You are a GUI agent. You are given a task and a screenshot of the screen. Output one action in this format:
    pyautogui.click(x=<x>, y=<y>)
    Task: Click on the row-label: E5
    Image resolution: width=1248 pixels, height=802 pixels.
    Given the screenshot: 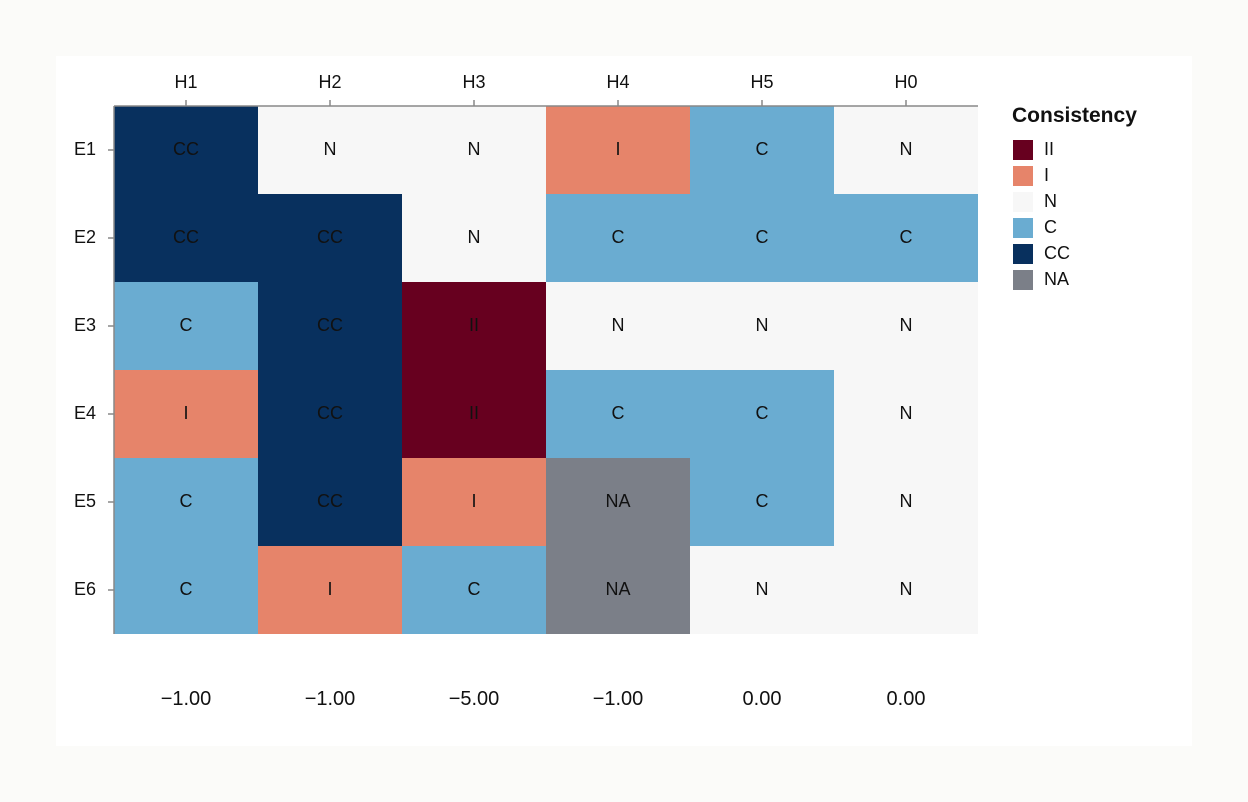 What is the action you would take?
    pyautogui.click(x=84, y=501)
    